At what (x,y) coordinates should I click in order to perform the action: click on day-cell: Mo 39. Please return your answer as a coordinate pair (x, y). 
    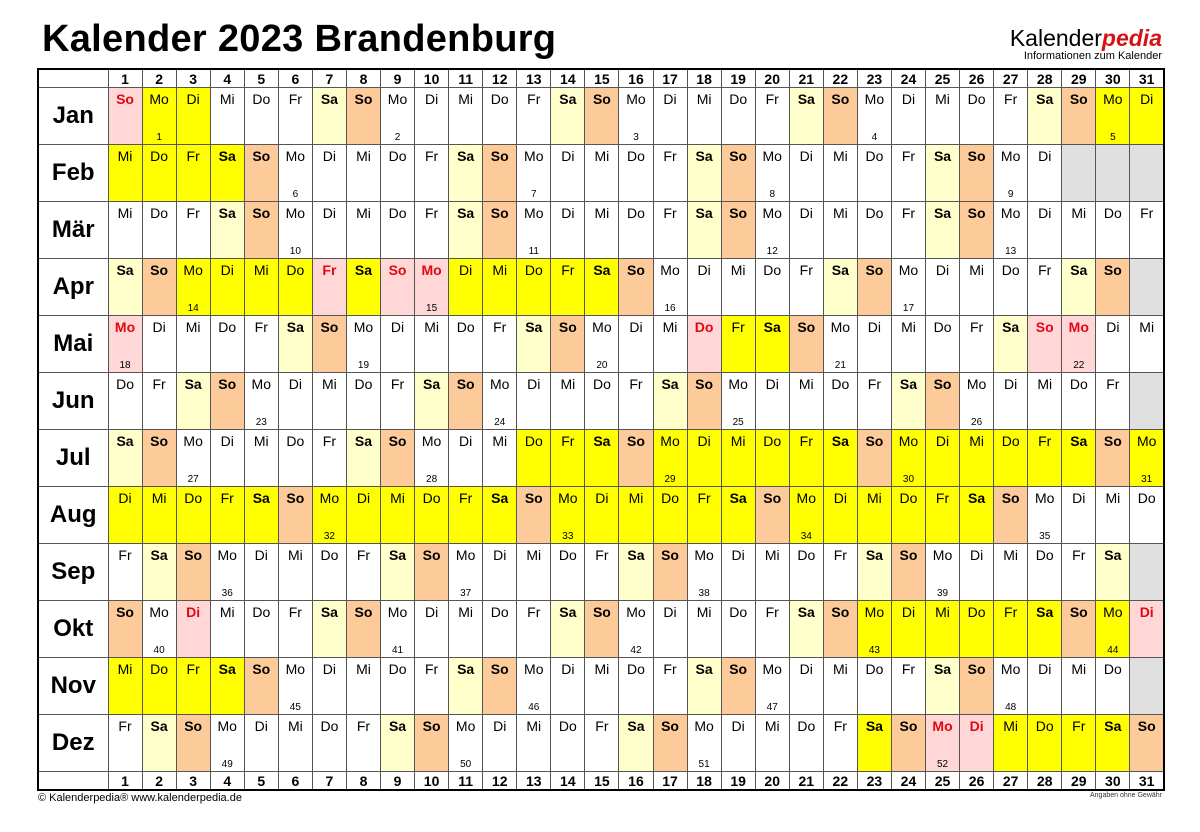
    Looking at the image, I should click on (942, 572).